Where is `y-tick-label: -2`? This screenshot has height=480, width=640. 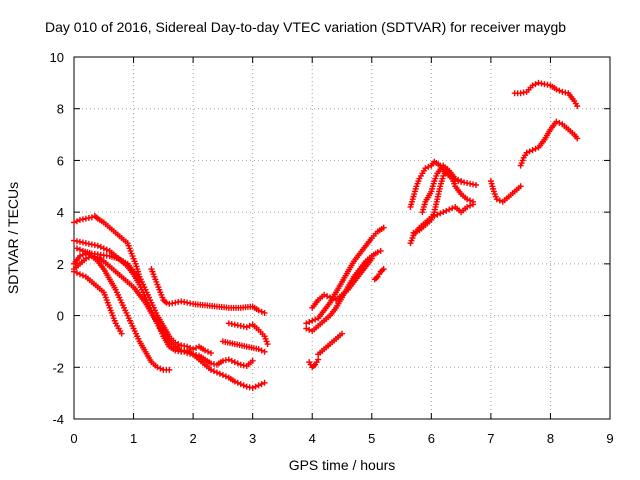
y-tick-label: -2 is located at coordinates (58, 367).